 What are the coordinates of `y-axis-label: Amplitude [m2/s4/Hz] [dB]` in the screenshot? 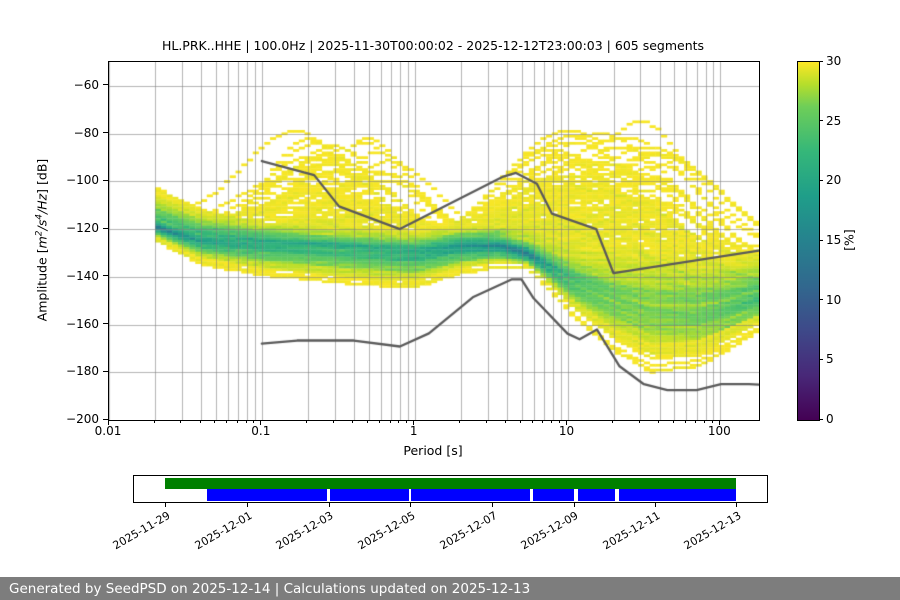 It's located at (41, 240).